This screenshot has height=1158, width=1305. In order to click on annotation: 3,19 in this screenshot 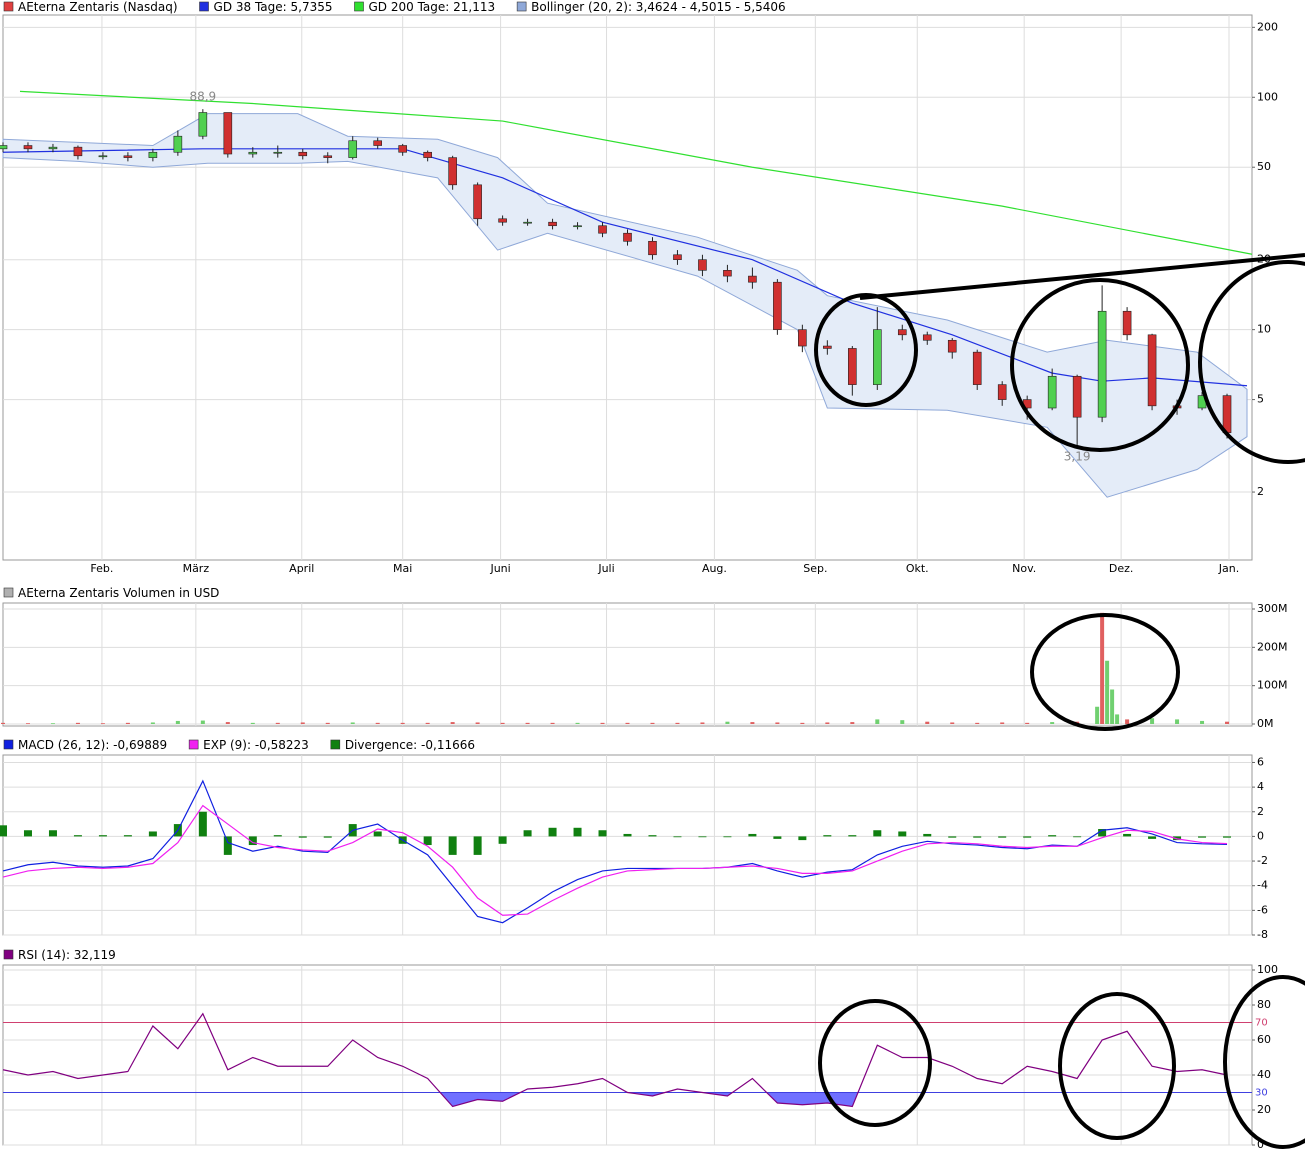, I will do `click(1077, 456)`.